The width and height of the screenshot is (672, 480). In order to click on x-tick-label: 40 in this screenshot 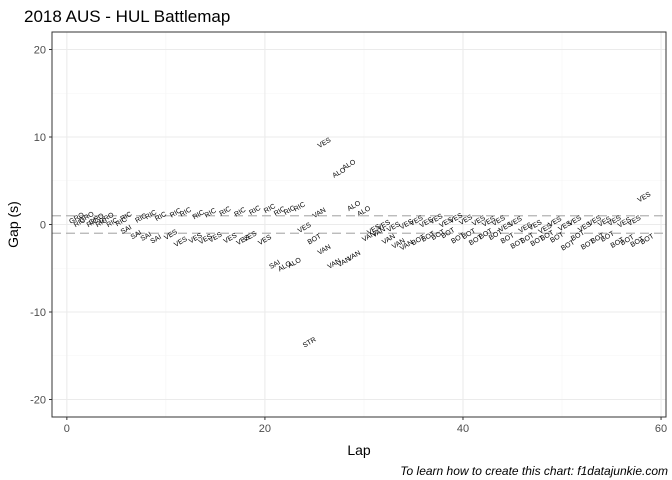, I will do `click(463, 429)`.